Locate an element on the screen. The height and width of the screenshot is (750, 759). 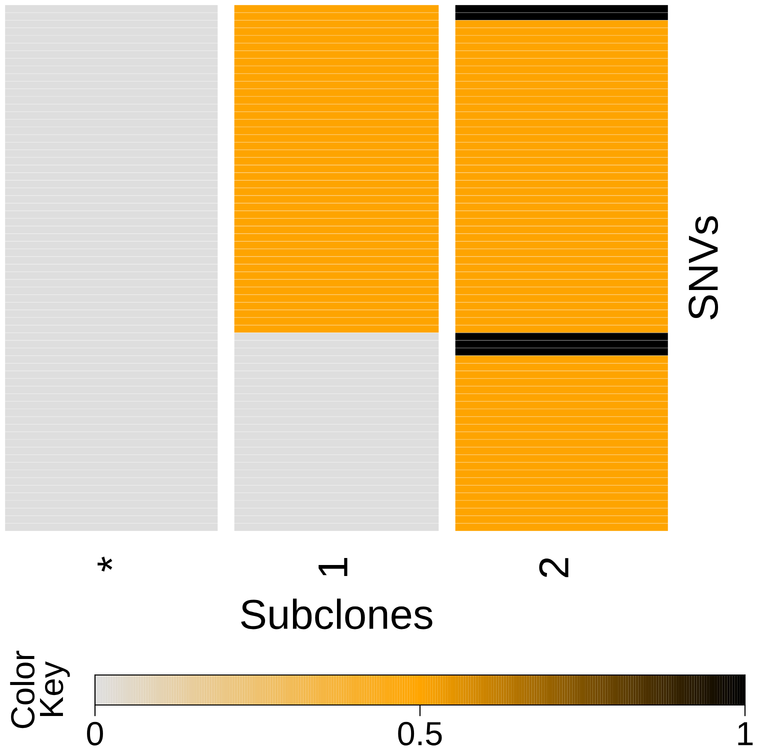
x-tick-label: 2 is located at coordinates (553, 568).